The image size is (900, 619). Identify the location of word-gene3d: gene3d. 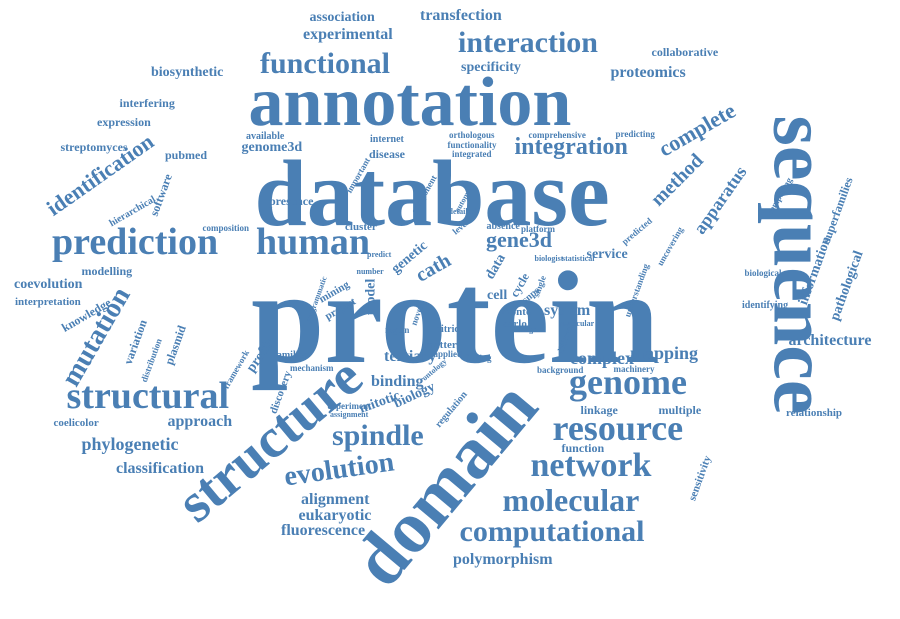
(519, 239).